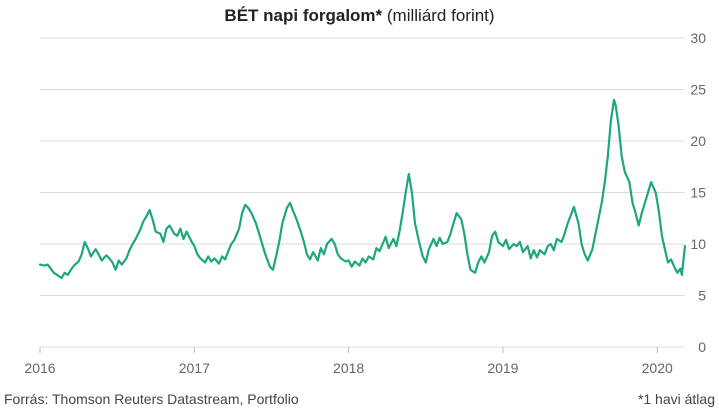 The image size is (719, 417). Describe the element at coordinates (698, 90) in the screenshot. I see `y-tick-label: 25` at that location.